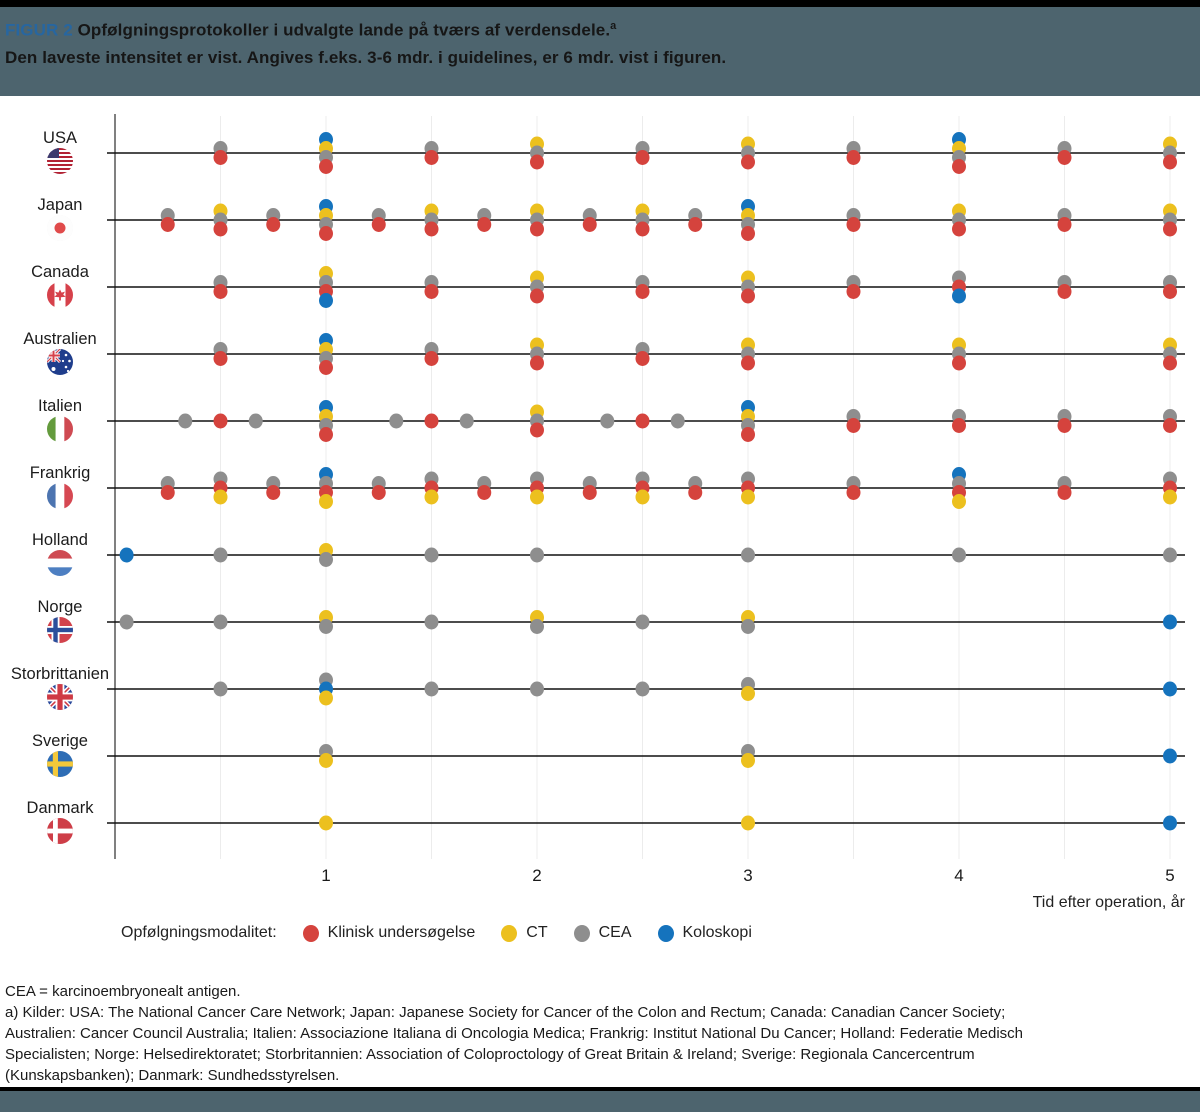 The height and width of the screenshot is (1112, 1200). What do you see at coordinates (747, 875) in the screenshot?
I see `x-tick-label: 3` at bounding box center [747, 875].